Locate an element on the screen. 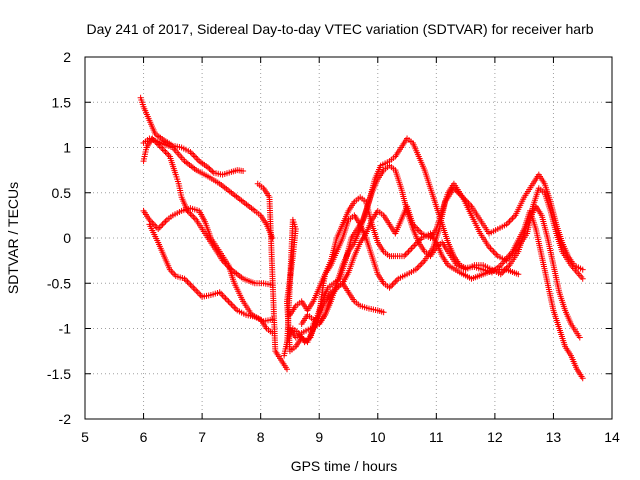 Image resolution: width=640 pixels, height=480 pixels. y-tick-label: -1.5 is located at coordinates (59, 374).